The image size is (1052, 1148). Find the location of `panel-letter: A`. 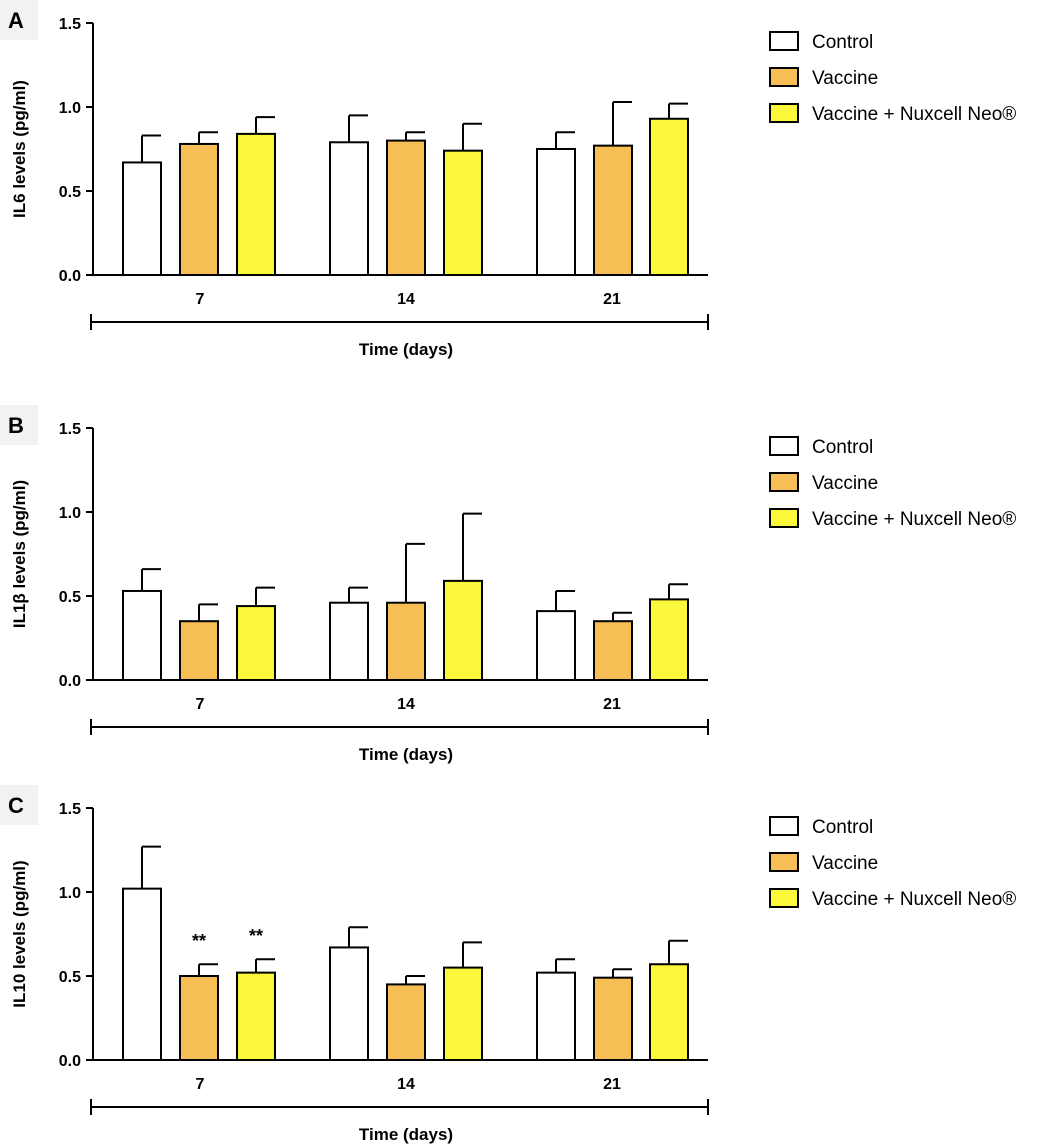

panel-letter: A is located at coordinates (16, 20).